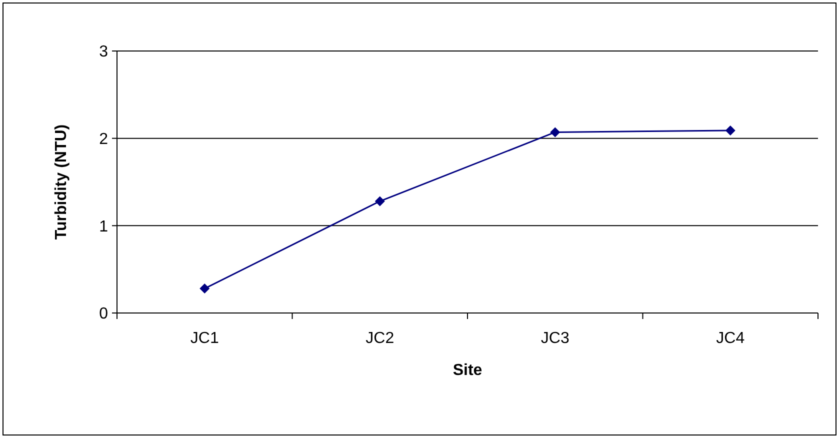  Describe the element at coordinates (204, 338) in the screenshot. I see `x-tick-label: JC1` at that location.